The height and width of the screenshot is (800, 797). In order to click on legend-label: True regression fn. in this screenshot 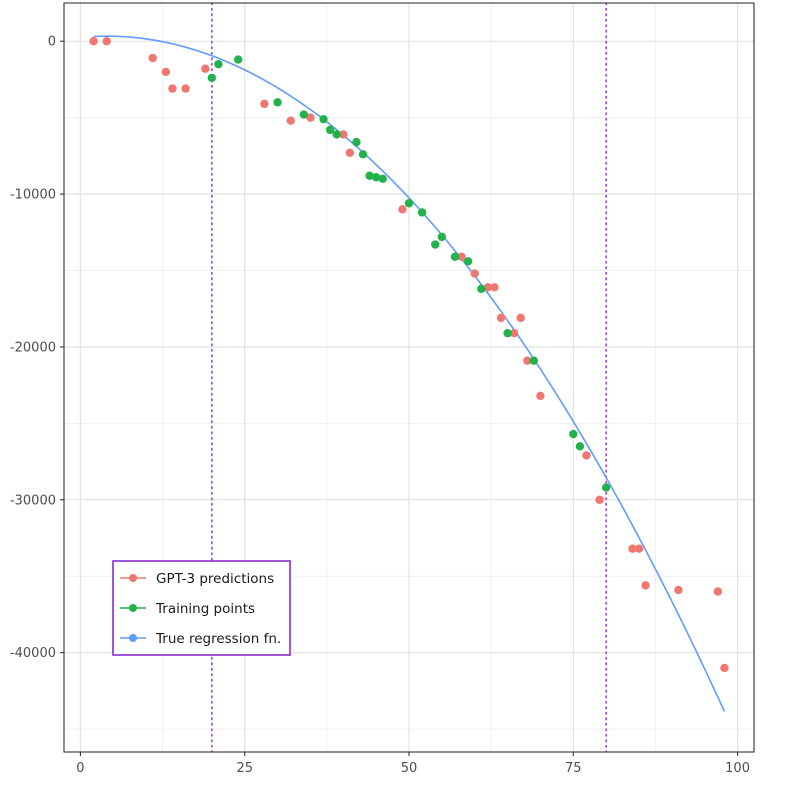, I will do `click(218, 639)`.